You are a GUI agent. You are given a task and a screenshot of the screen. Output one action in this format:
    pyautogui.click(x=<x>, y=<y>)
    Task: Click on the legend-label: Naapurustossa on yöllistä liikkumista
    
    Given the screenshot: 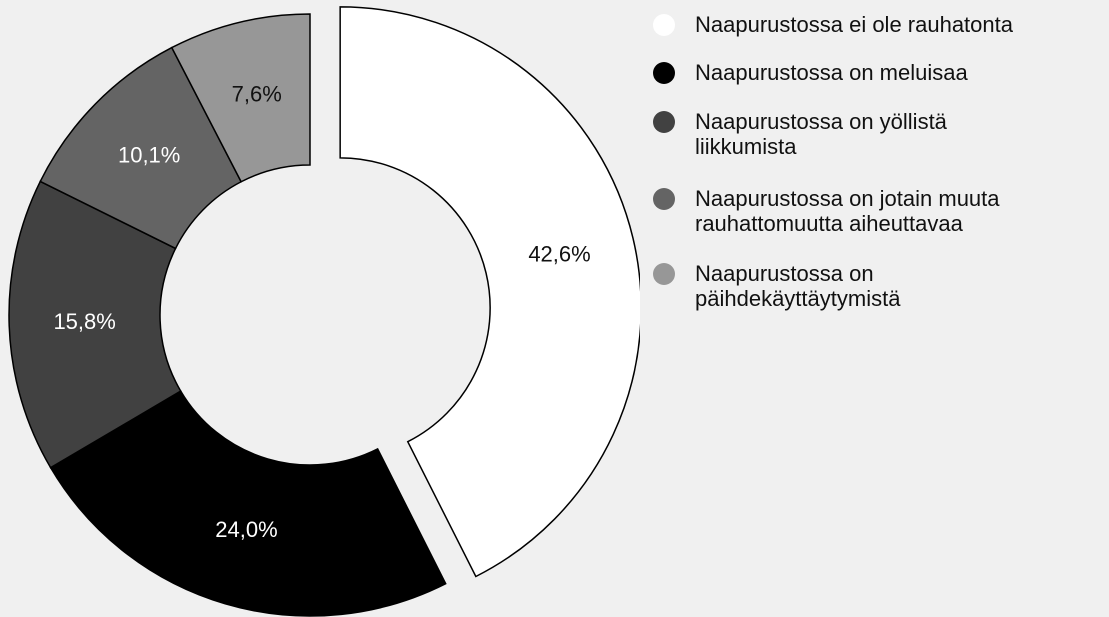 What is the action you would take?
    pyautogui.click(x=821, y=134)
    